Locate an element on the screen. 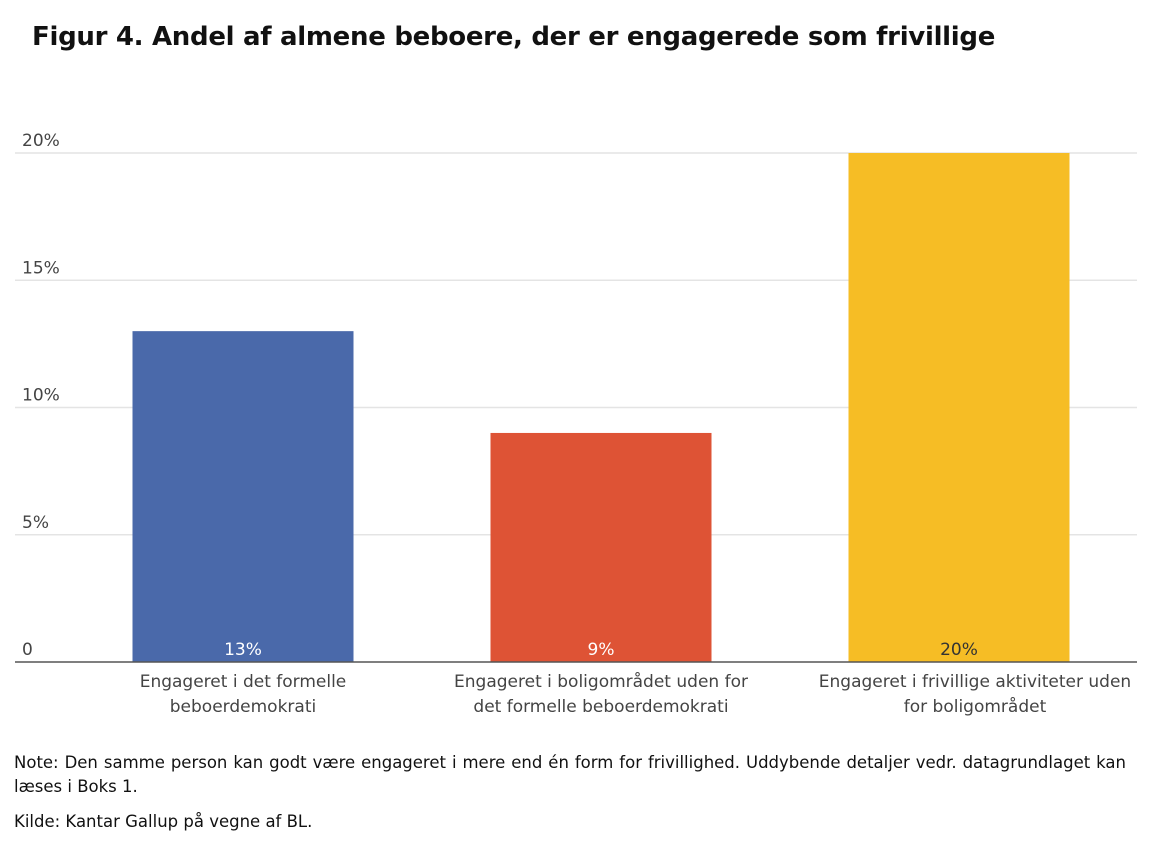  y-tick-label: 0 is located at coordinates (27, 650).